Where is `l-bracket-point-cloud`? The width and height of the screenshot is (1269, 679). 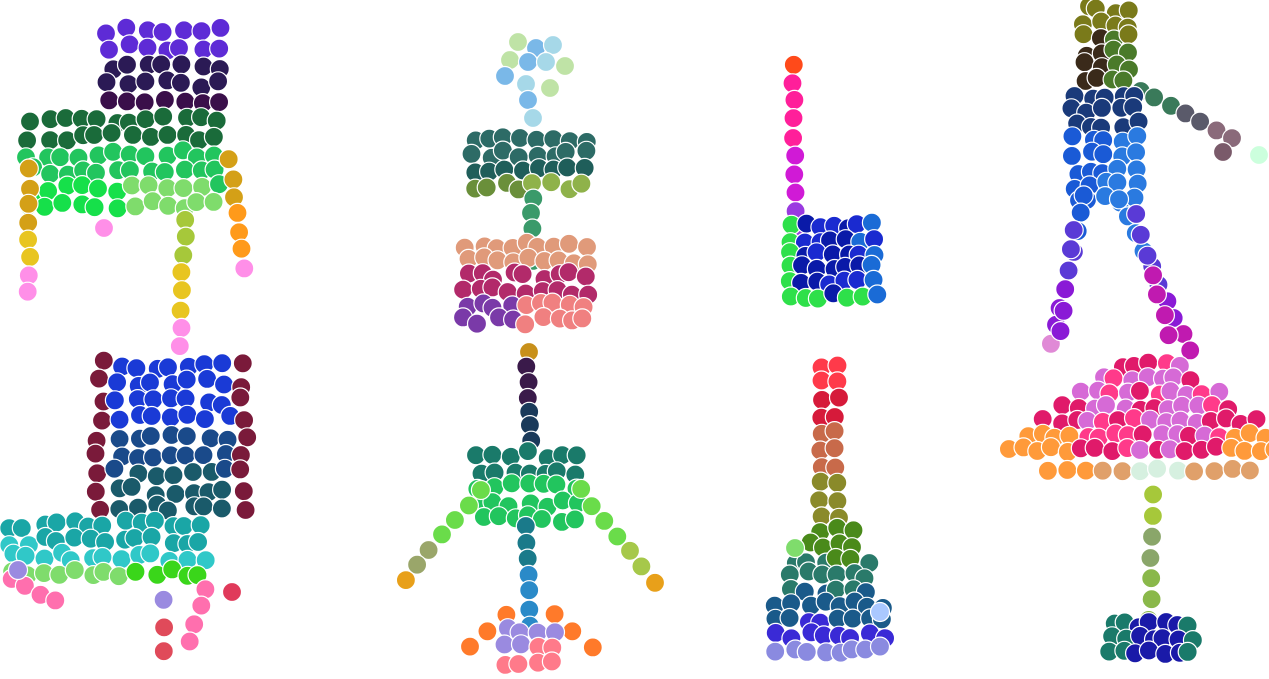
l-bracket-point-cloud is located at coordinates (833, 181).